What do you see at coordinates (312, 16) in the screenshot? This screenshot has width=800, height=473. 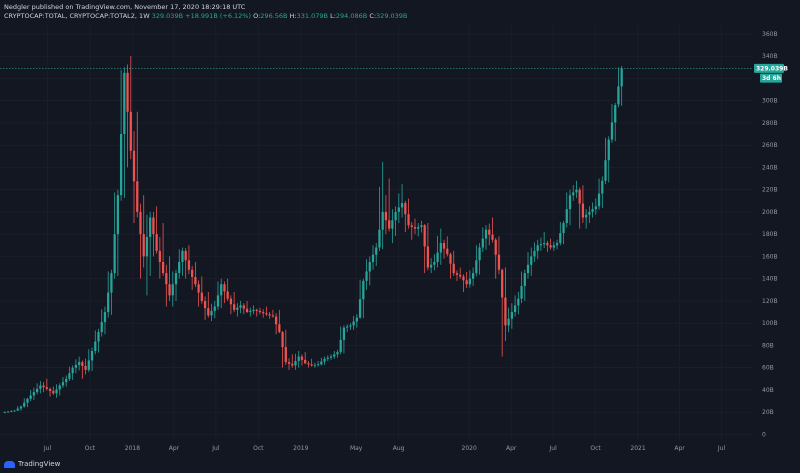 I see `high-value: 331.079B` at bounding box center [312, 16].